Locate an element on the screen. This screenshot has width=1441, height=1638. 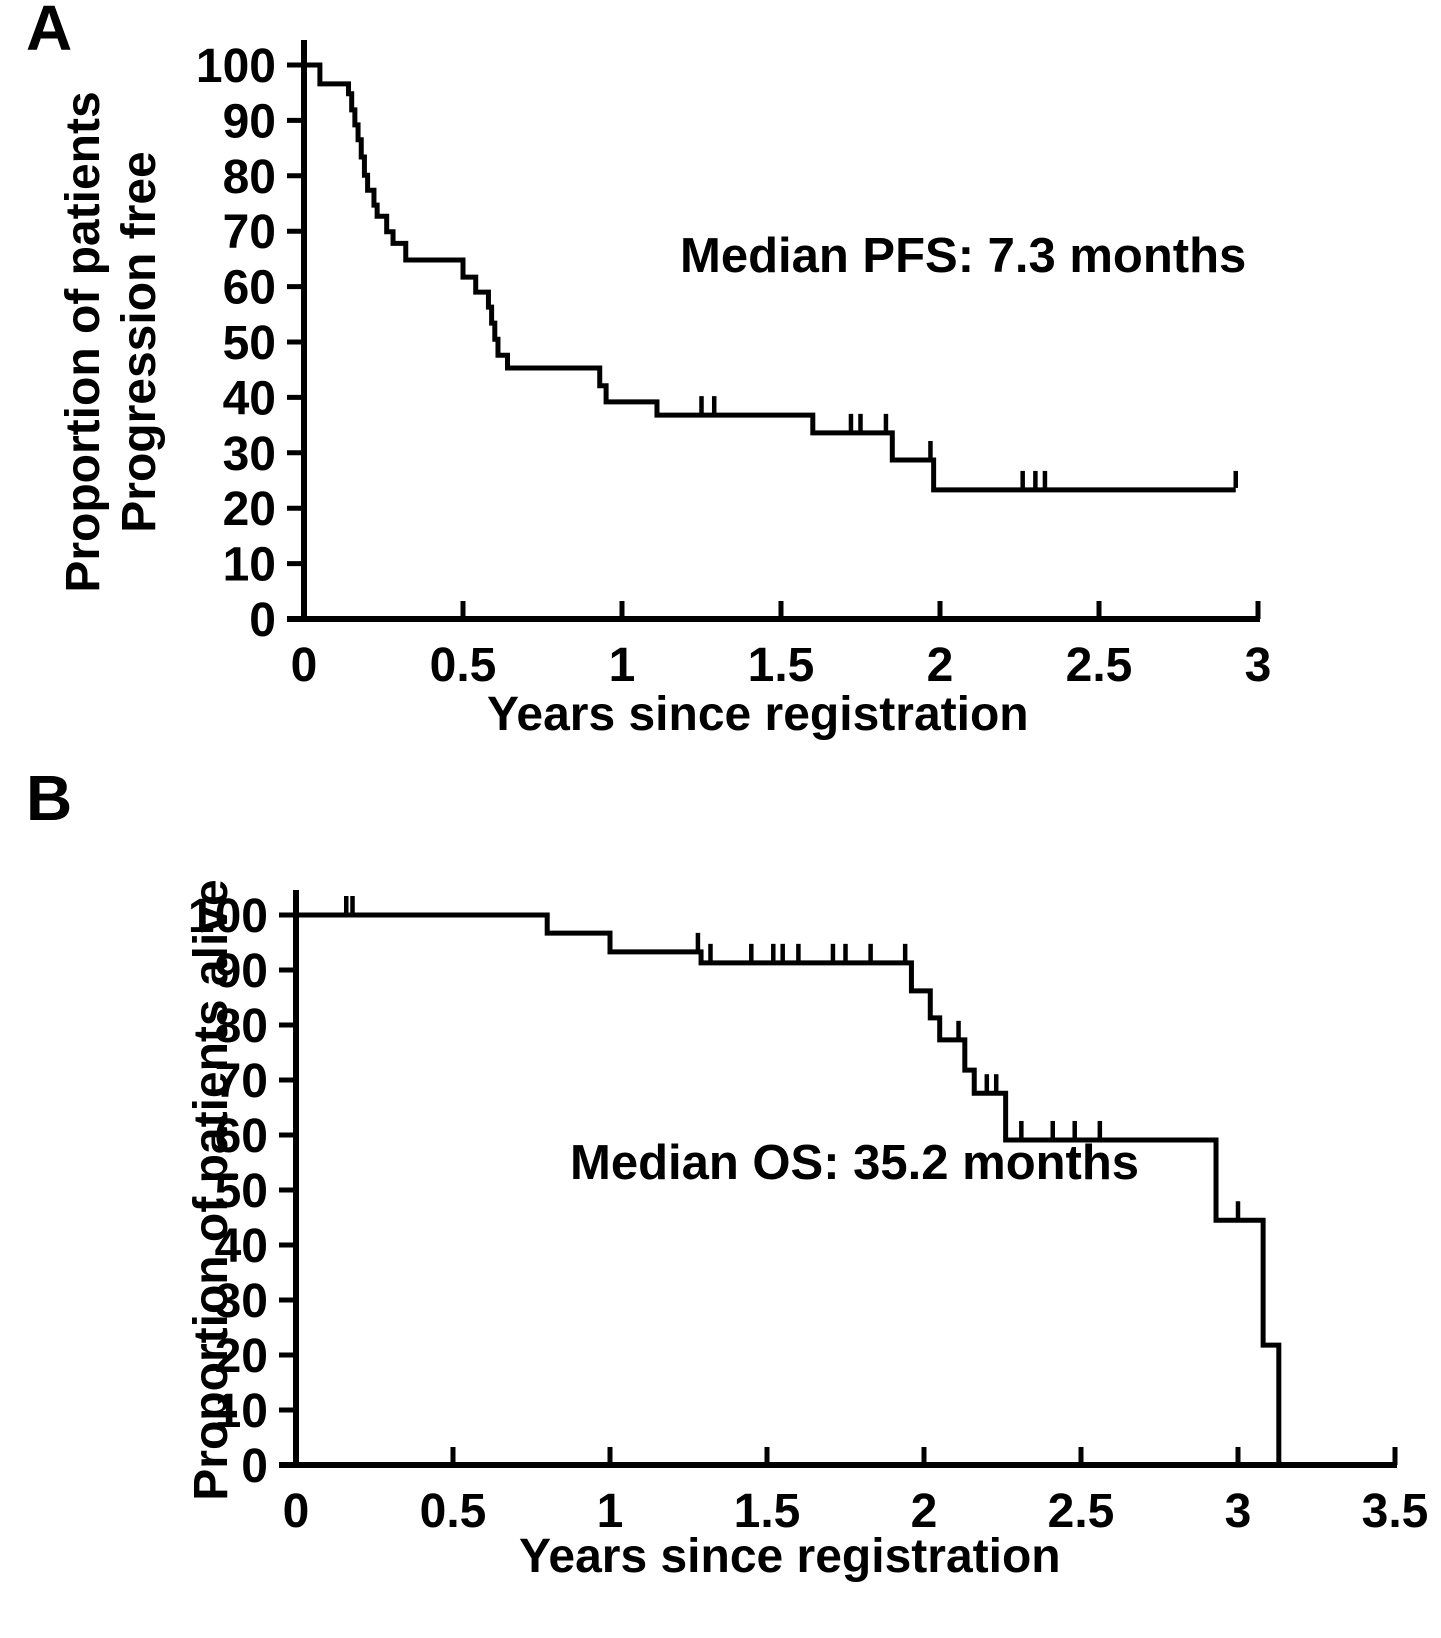
panel-b-median-annotation: Median OS: 35.2 months is located at coordinates (855, 1163).